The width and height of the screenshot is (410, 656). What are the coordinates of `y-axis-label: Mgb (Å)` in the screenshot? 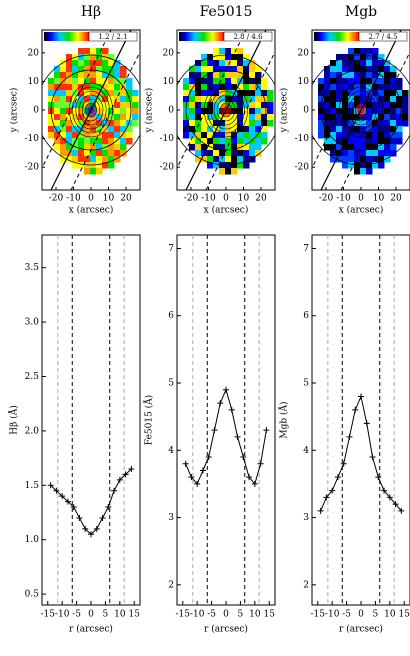 It's located at (284, 419).